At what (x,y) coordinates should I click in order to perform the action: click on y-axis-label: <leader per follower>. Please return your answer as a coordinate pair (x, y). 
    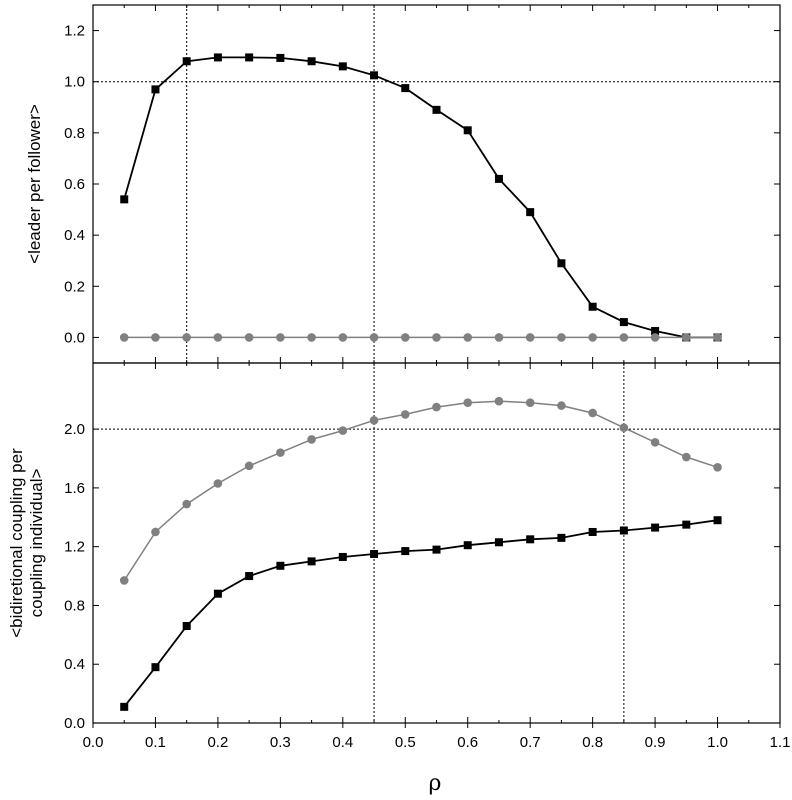
    Looking at the image, I should click on (34, 184).